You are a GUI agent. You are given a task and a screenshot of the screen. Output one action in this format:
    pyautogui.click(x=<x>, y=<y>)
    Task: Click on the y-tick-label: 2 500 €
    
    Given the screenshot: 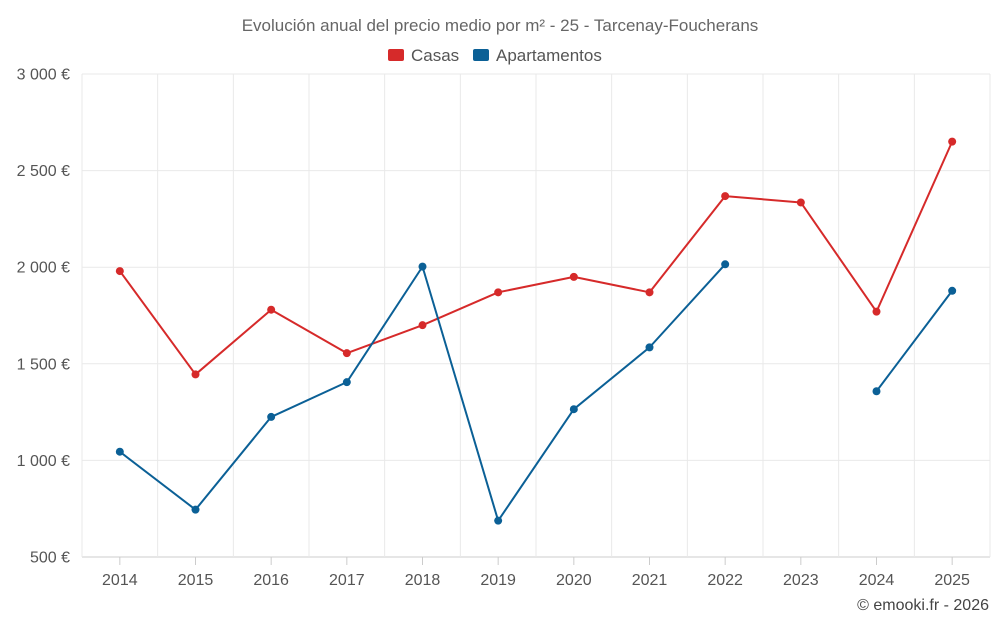 What is the action you would take?
    pyautogui.click(x=43, y=171)
    